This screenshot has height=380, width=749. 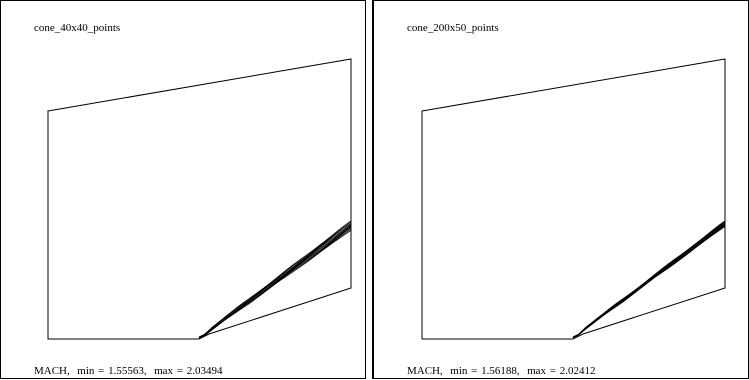 I want to click on min-value: min = 1.55563,, so click(x=112, y=371).